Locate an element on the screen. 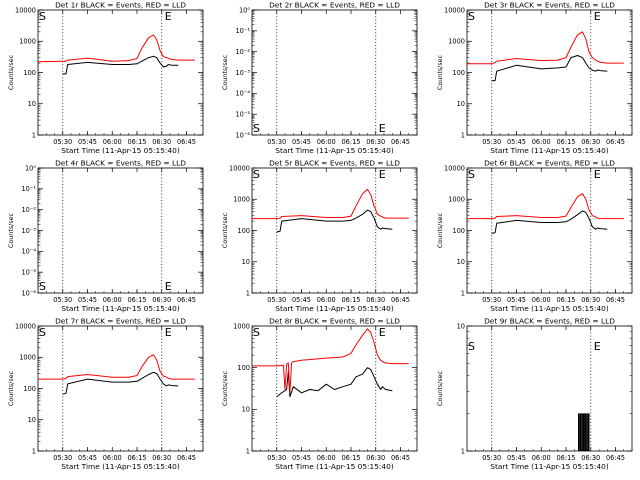  det-2r-xtick-label: 06:45 is located at coordinates (400, 142).